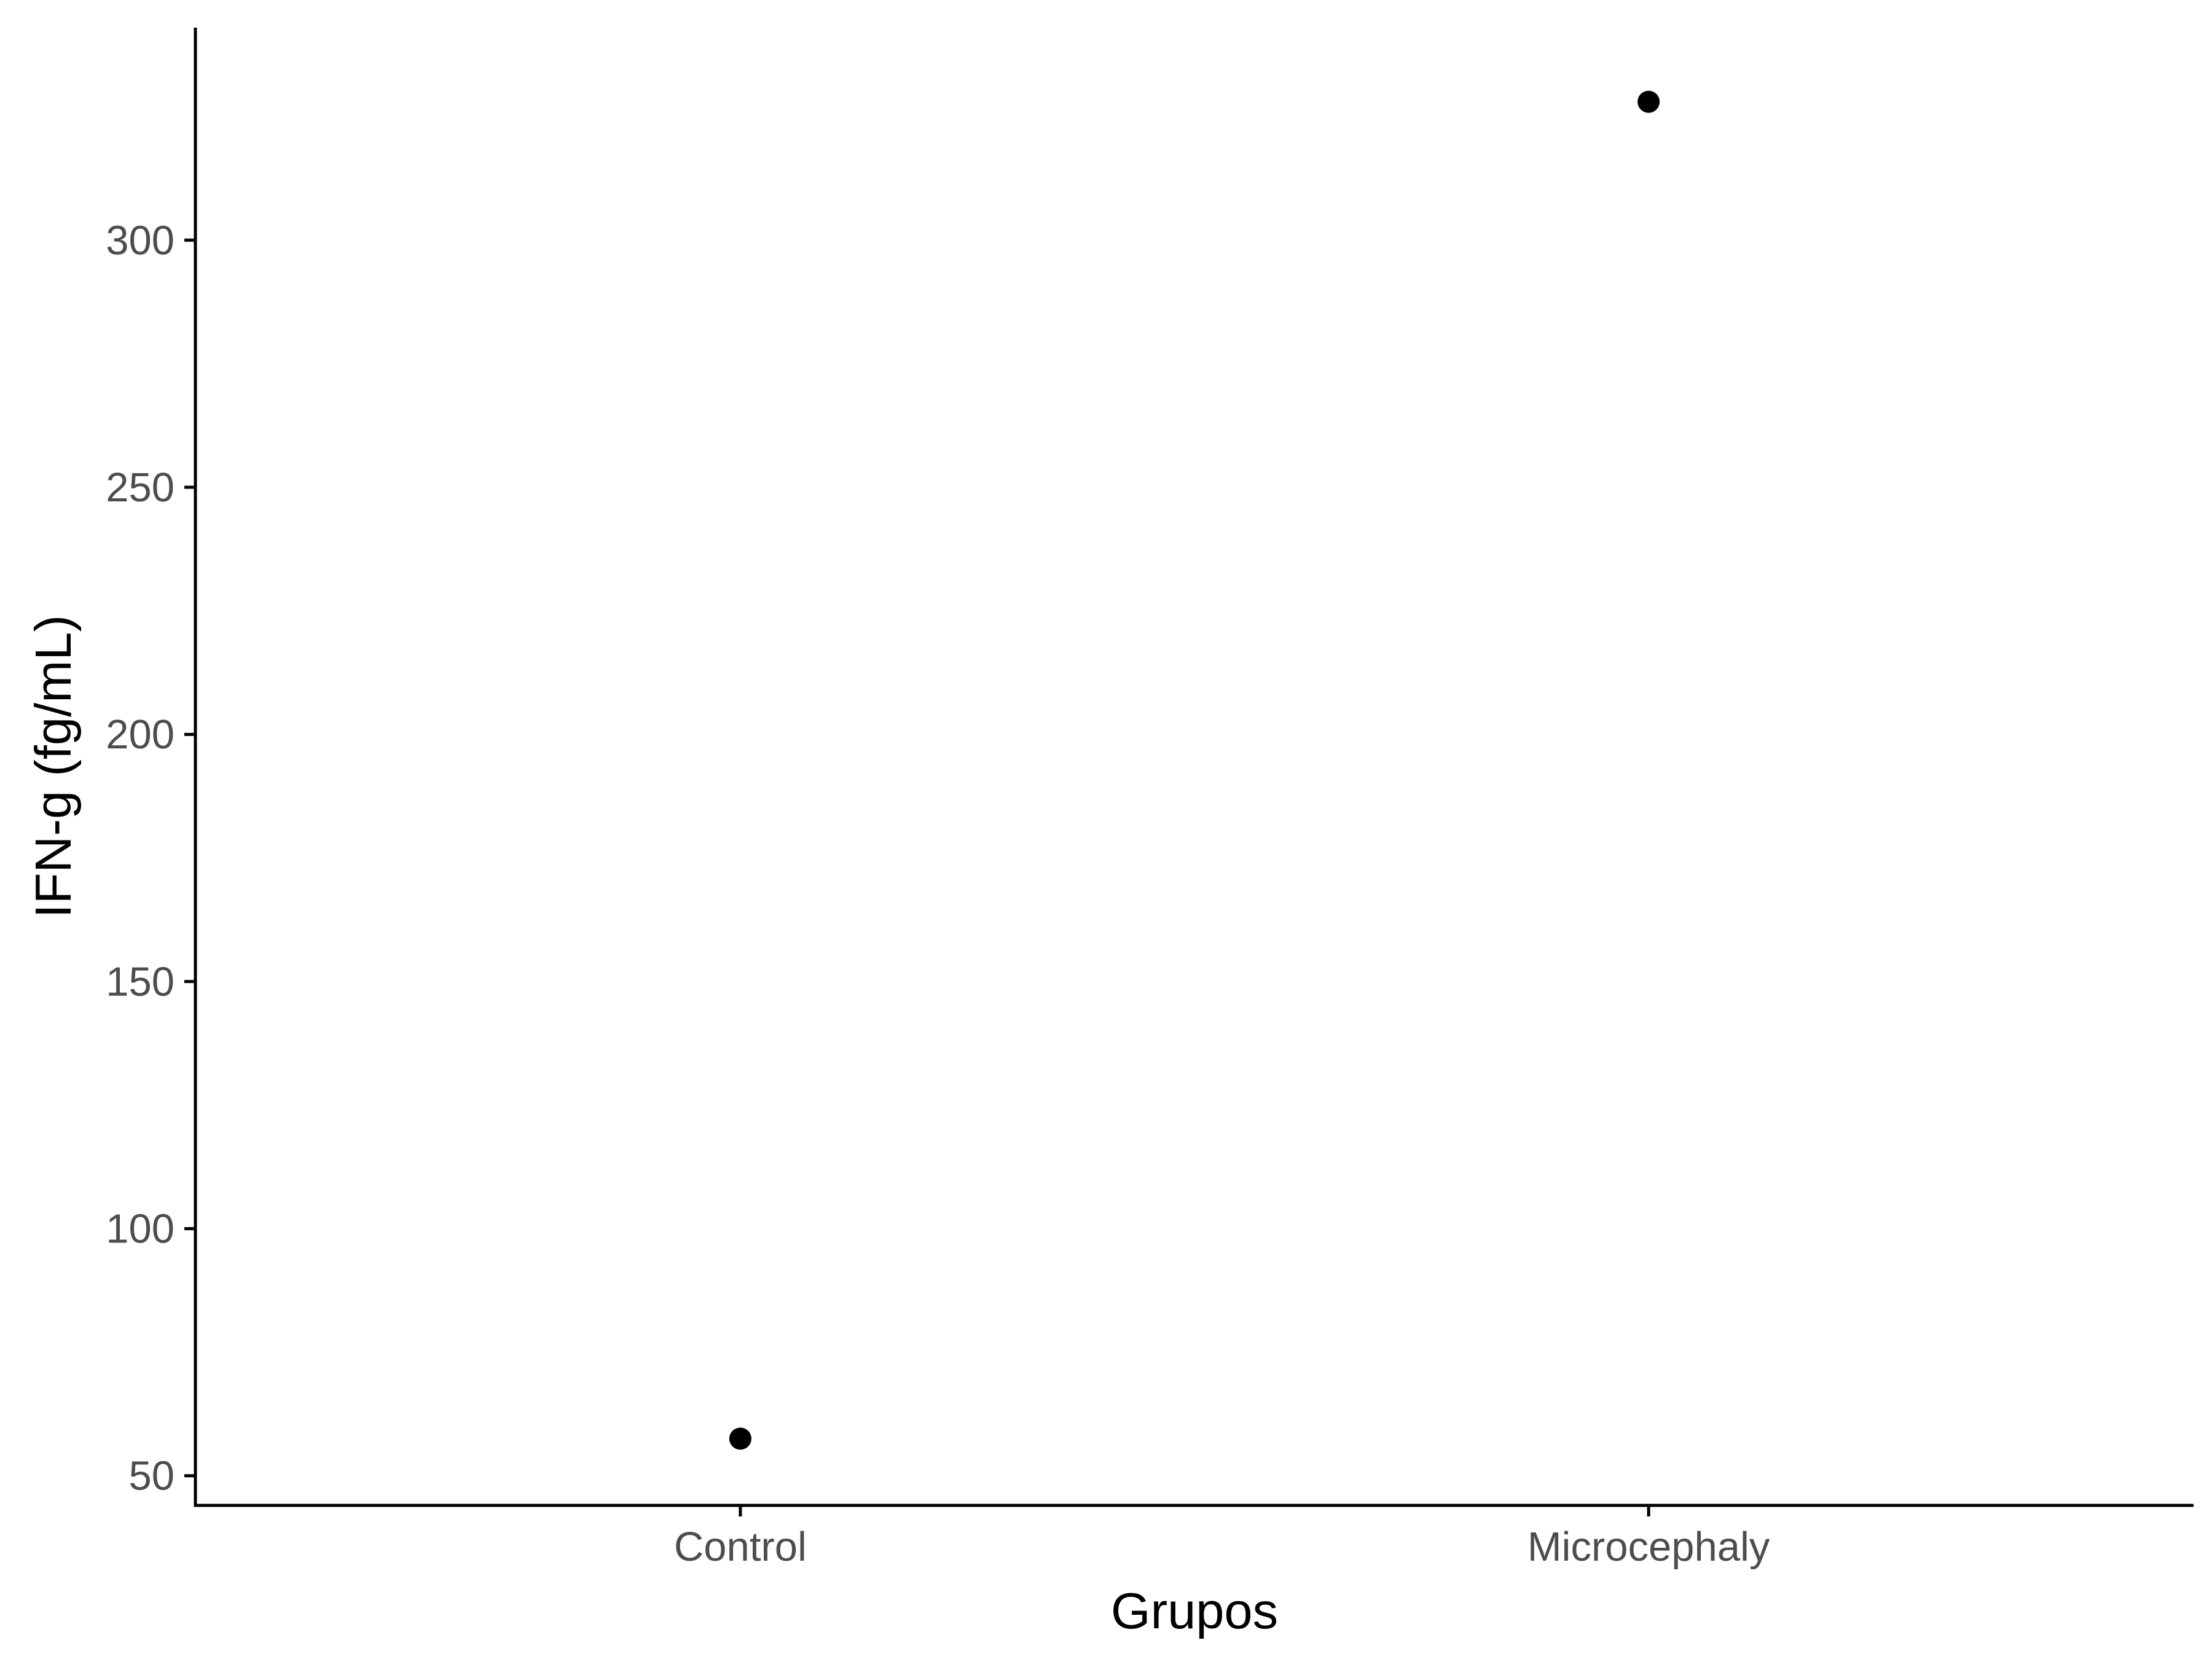 The width and height of the screenshot is (2212, 1659). I want to click on y-tick-label: 50, so click(151, 1476).